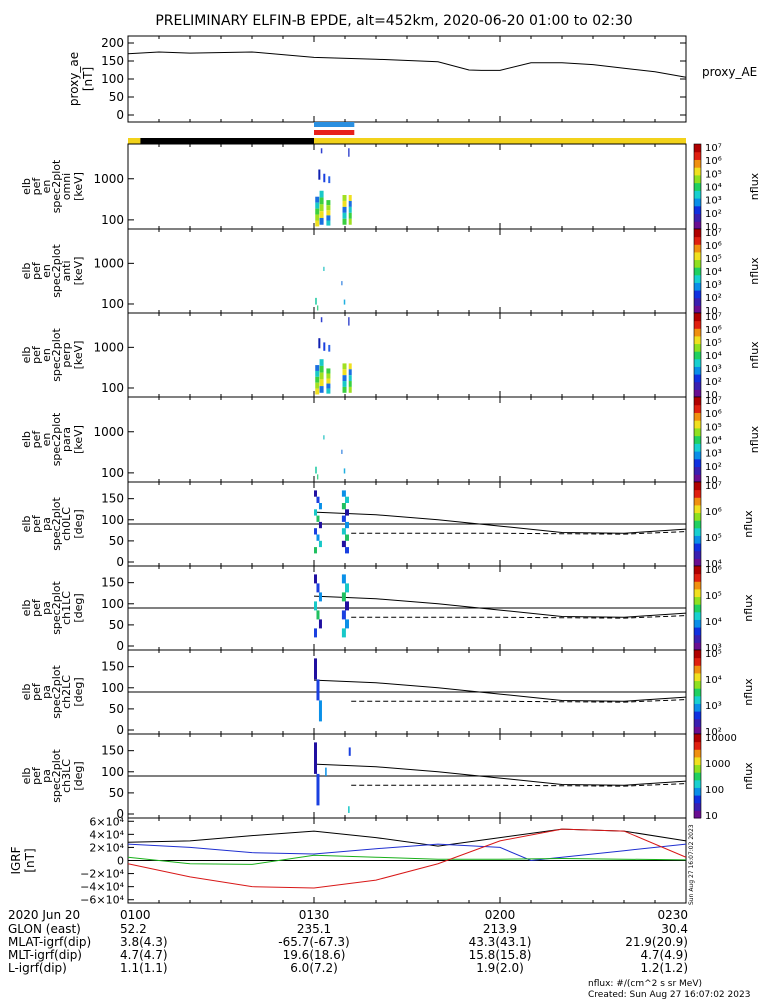 The width and height of the screenshot is (775, 1000). What do you see at coordinates (56, 776) in the screenshot?
I see `pa_ch3-ylabel-3: spec2plot` at bounding box center [56, 776].